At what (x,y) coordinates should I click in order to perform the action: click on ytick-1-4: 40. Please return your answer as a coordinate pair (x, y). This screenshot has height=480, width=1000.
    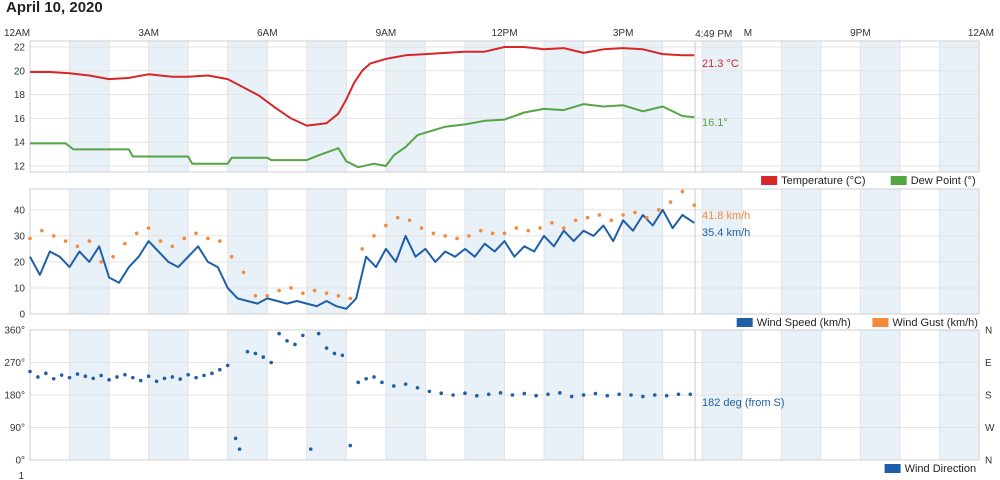
    Looking at the image, I should click on (20, 210).